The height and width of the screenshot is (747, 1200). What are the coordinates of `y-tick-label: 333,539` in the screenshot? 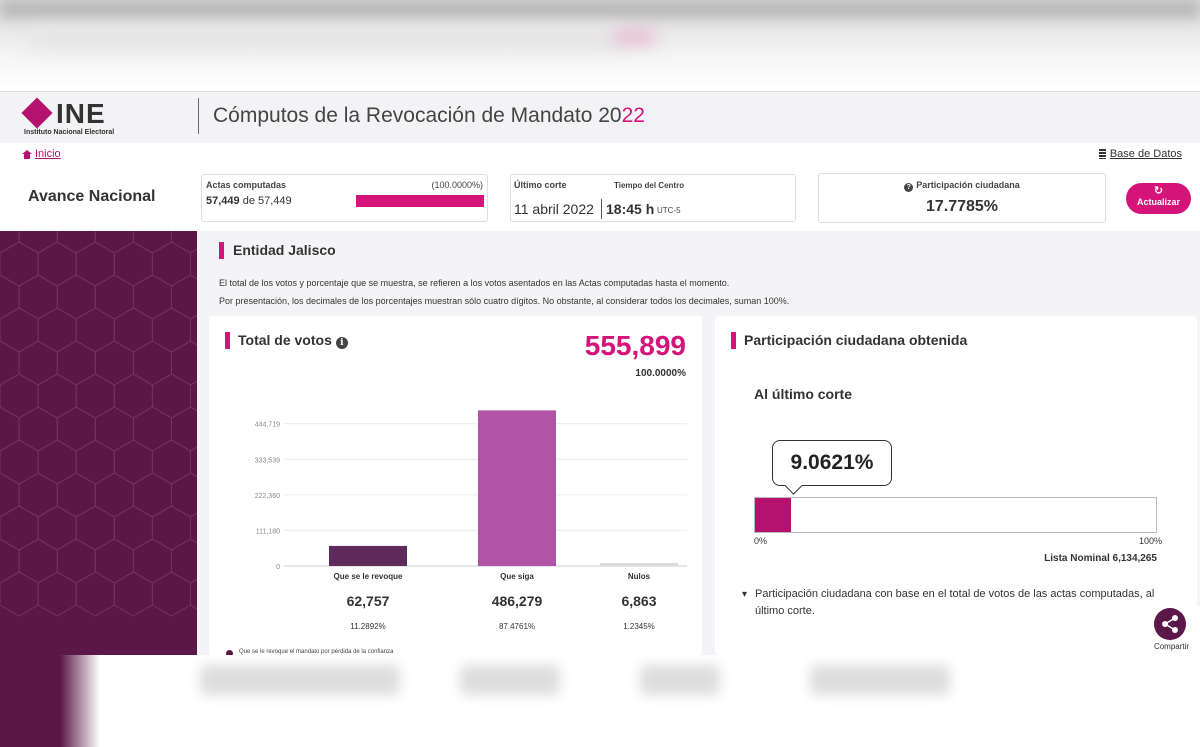 It's located at (267, 460).